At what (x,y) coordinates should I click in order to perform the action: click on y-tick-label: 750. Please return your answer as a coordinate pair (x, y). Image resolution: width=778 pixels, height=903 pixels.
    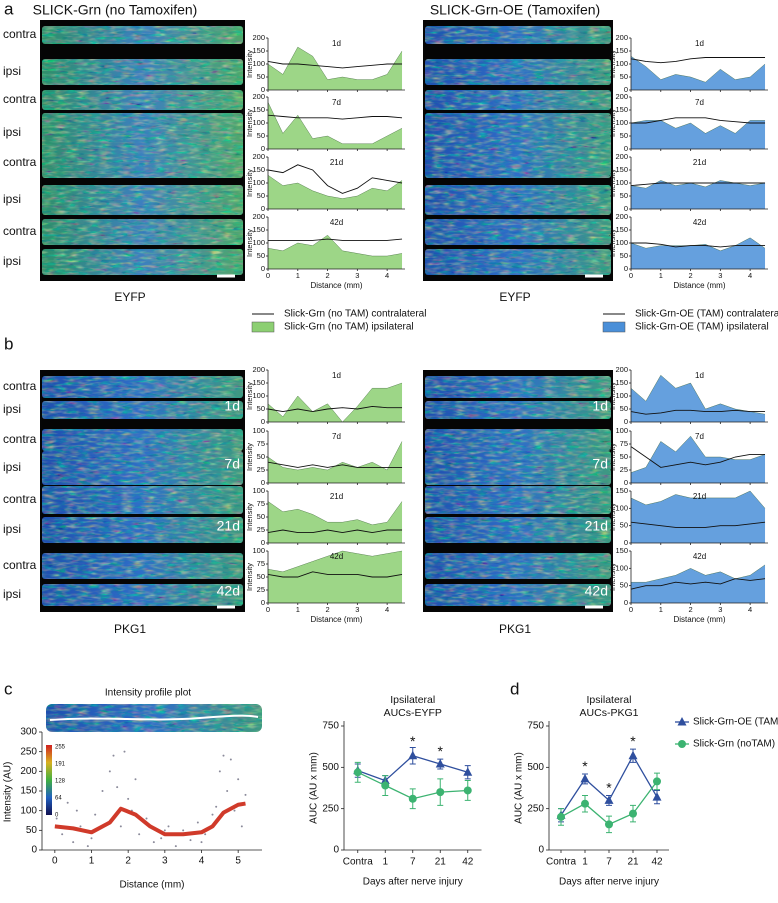
    Looking at the image, I should click on (330, 726).